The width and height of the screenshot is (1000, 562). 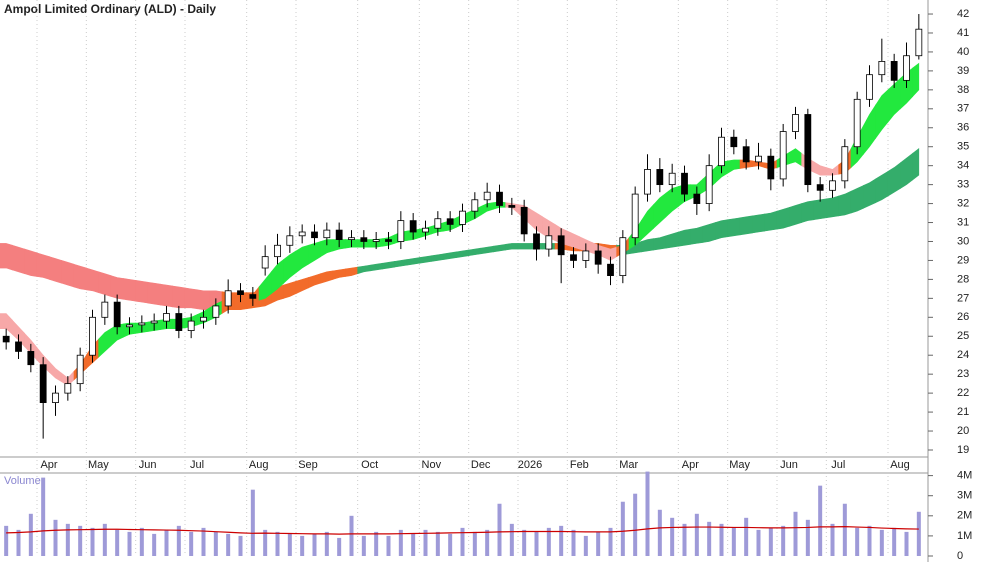 I want to click on y-tick-label: 22, so click(x=963, y=393).